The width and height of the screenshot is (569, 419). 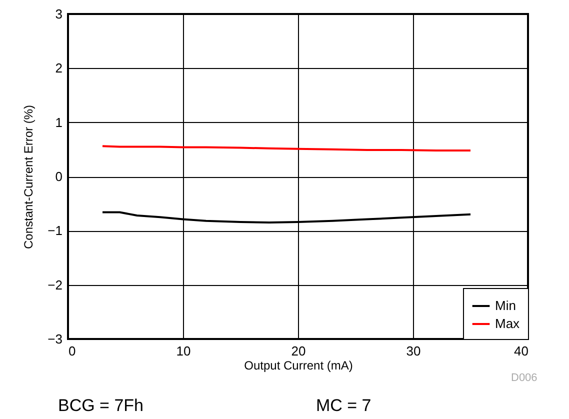 I want to click on legend-label: Min, so click(x=505, y=305).